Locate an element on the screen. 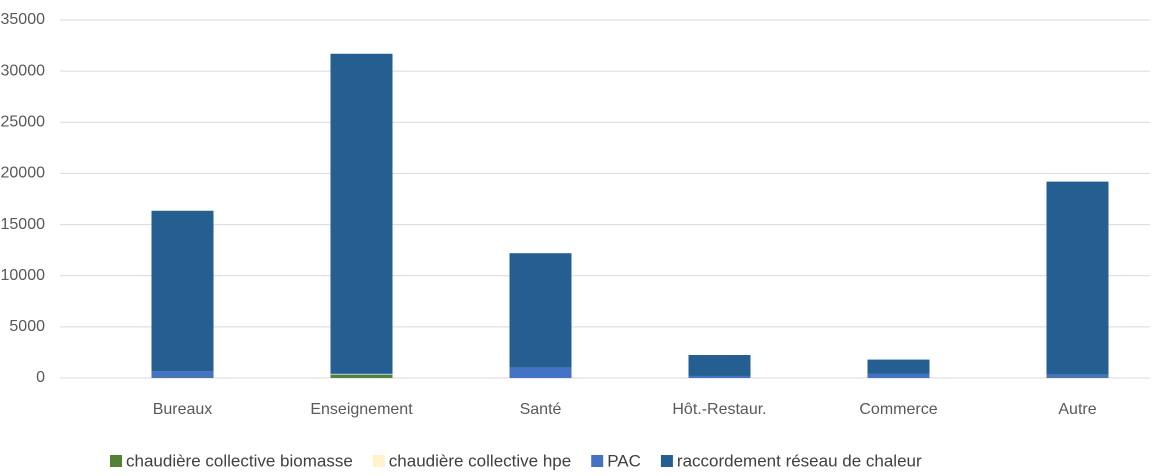 Image resolution: width=1167 pixels, height=476 pixels. x-tick-label: Enseignement is located at coordinates (361, 409).